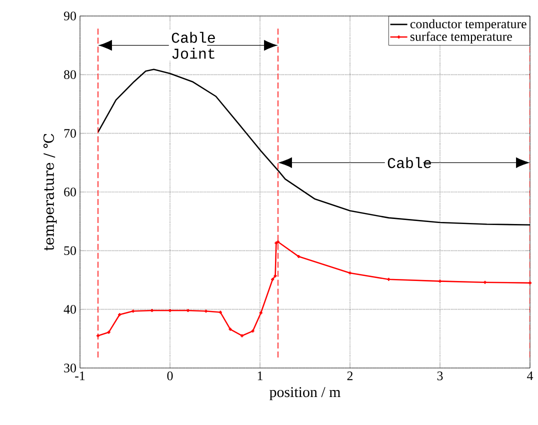  What do you see at coordinates (461, 38) in the screenshot?
I see `legend-label: surface temperature` at bounding box center [461, 38].